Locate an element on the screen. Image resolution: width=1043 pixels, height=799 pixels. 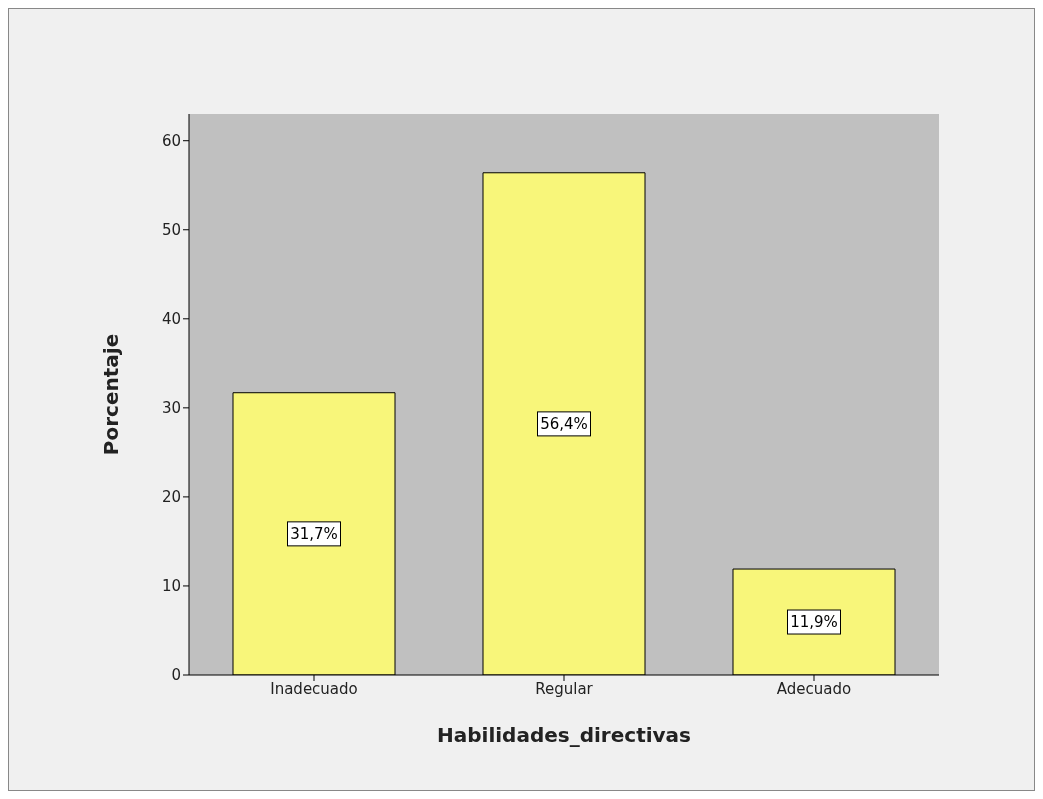
y-axis-title: Porcentaje is located at coordinates (111, 394).